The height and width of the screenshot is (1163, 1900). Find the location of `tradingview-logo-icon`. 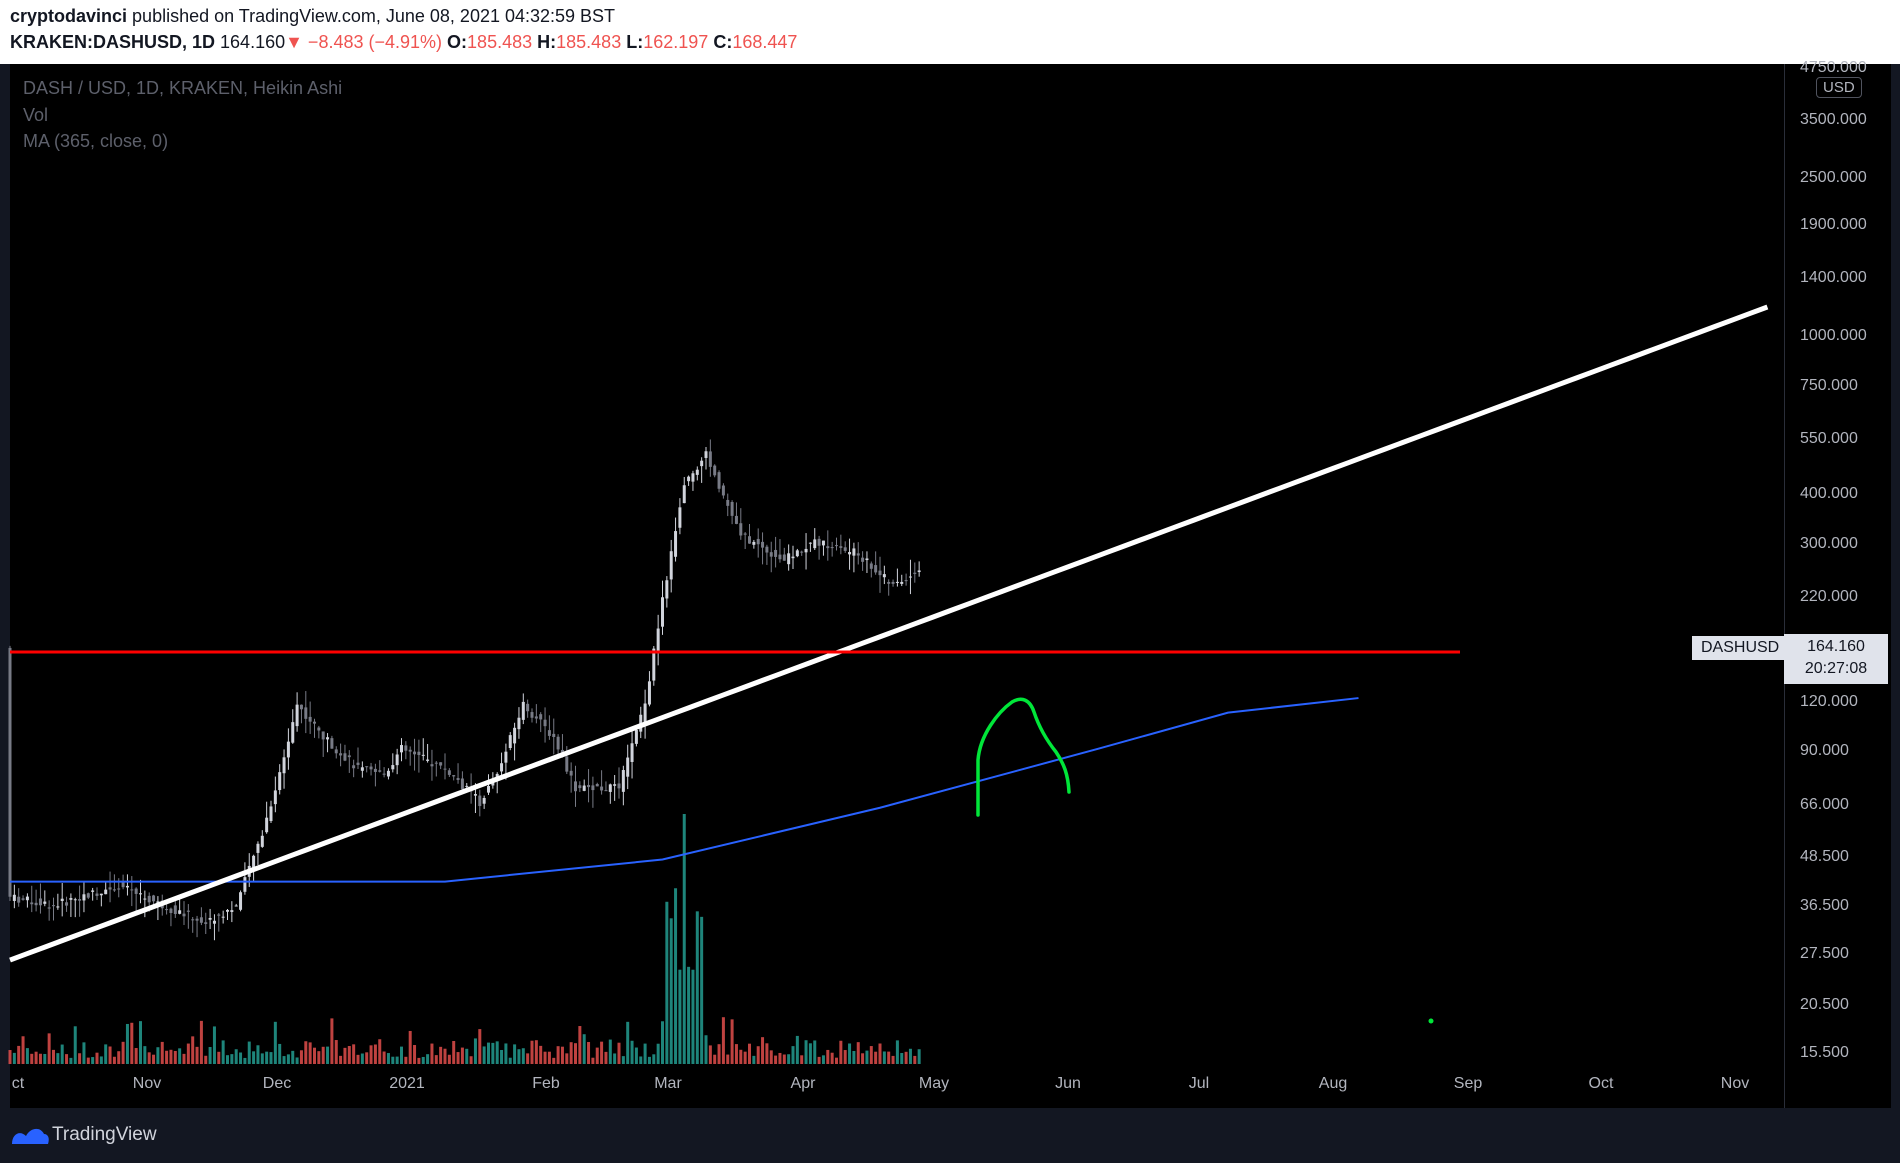

tradingview-logo-icon is located at coordinates (30, 1136).